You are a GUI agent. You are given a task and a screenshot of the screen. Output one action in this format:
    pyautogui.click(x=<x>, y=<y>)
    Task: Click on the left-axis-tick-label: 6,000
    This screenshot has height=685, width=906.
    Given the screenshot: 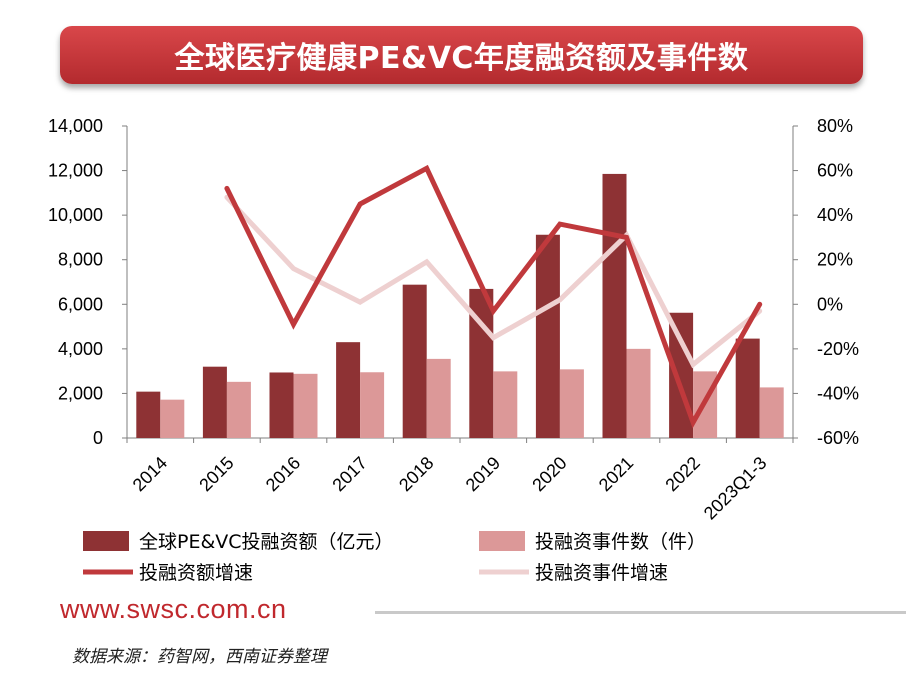 What is the action you would take?
    pyautogui.click(x=80, y=304)
    